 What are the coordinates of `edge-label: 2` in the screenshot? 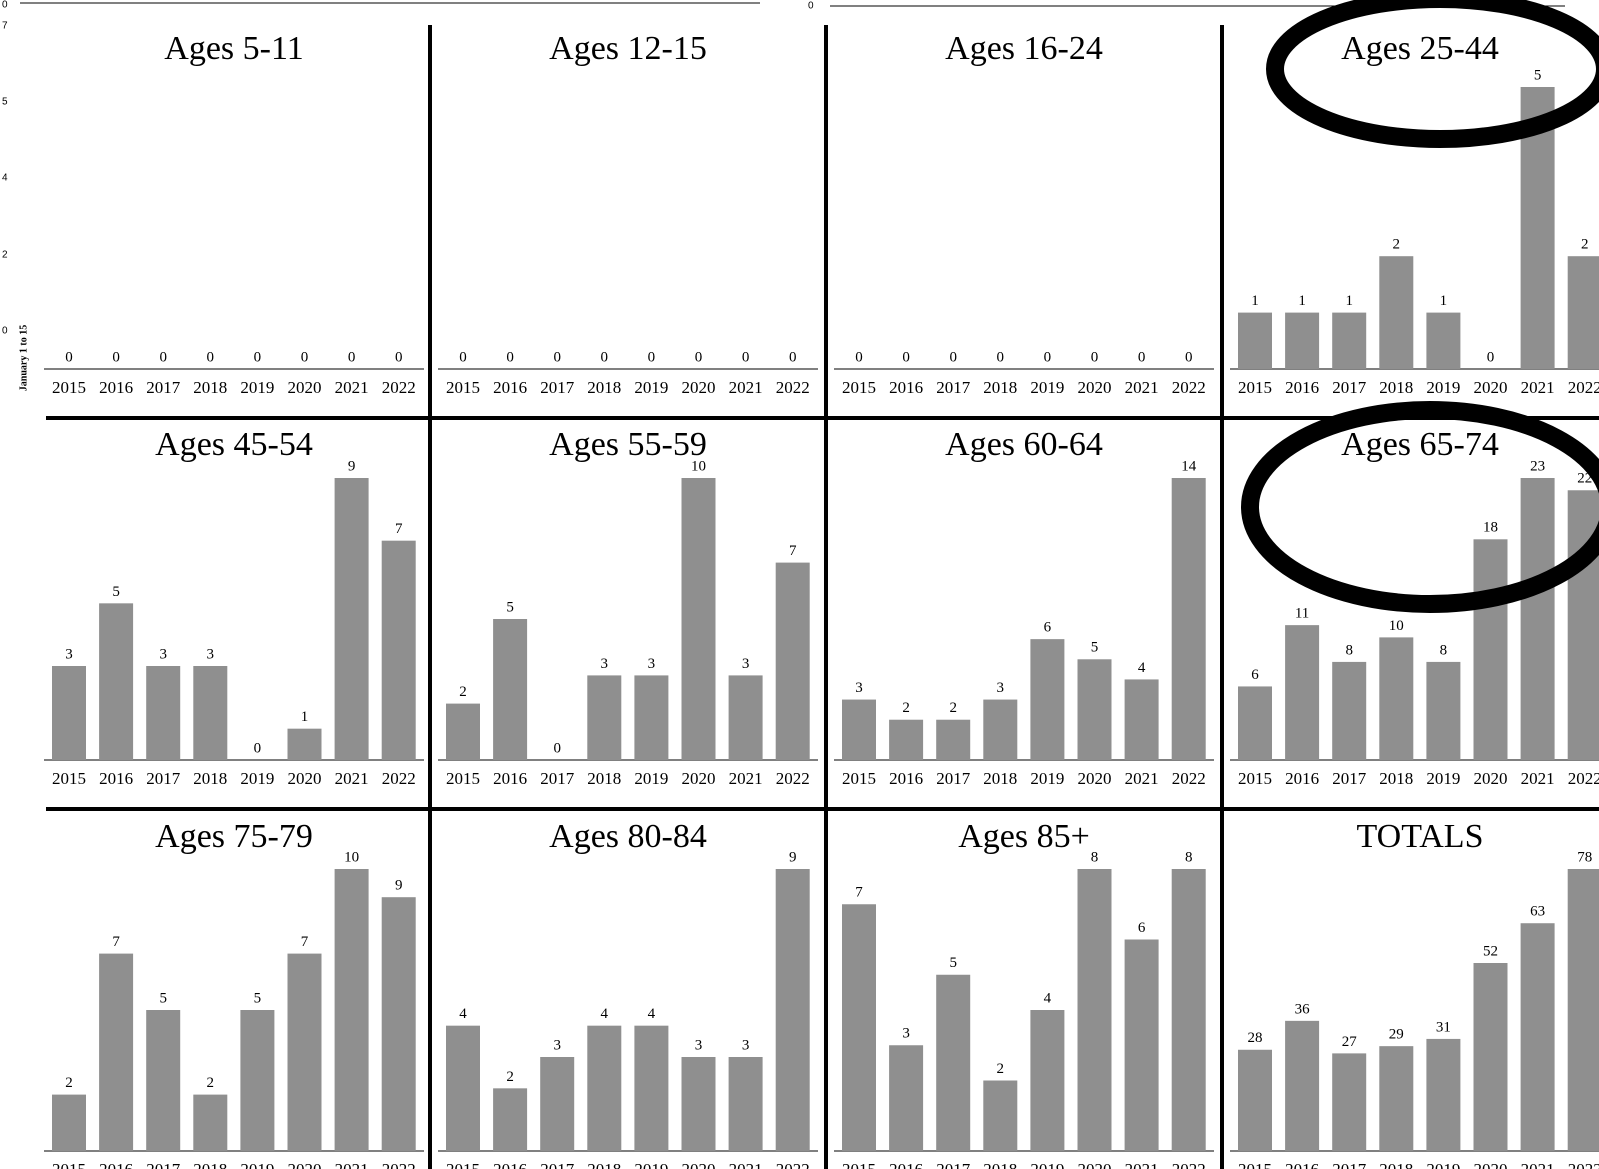 It's located at (5, 255).